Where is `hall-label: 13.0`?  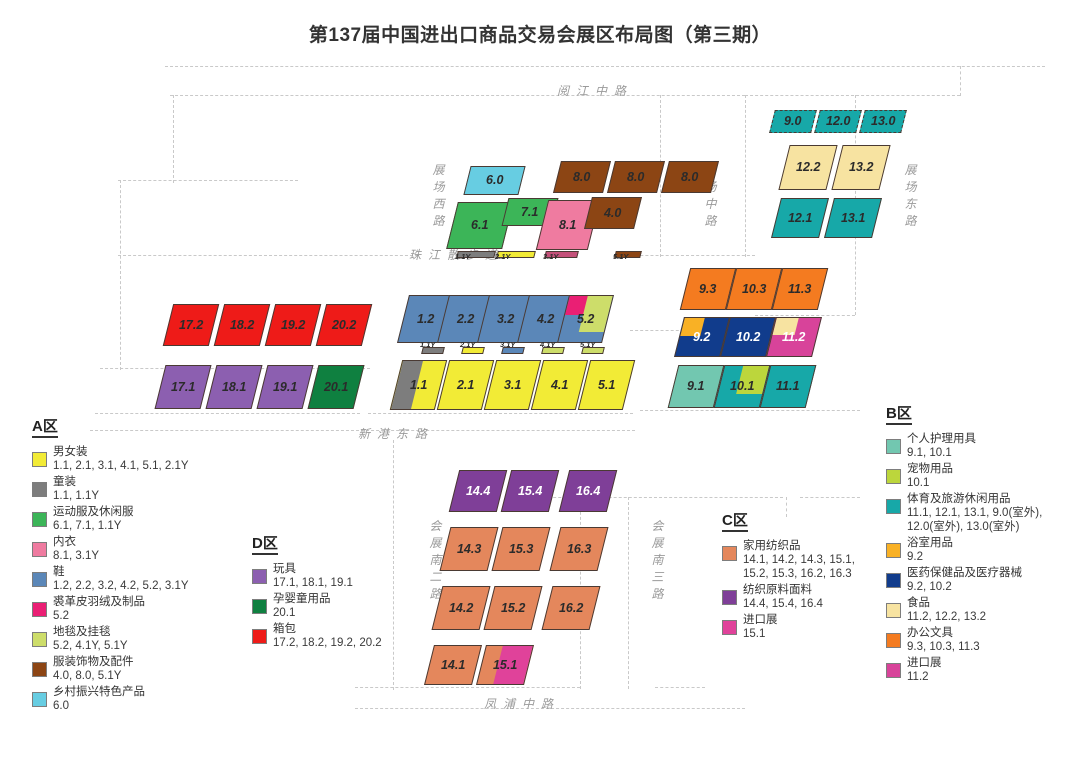
hall-label: 13.0 is located at coordinates (883, 121).